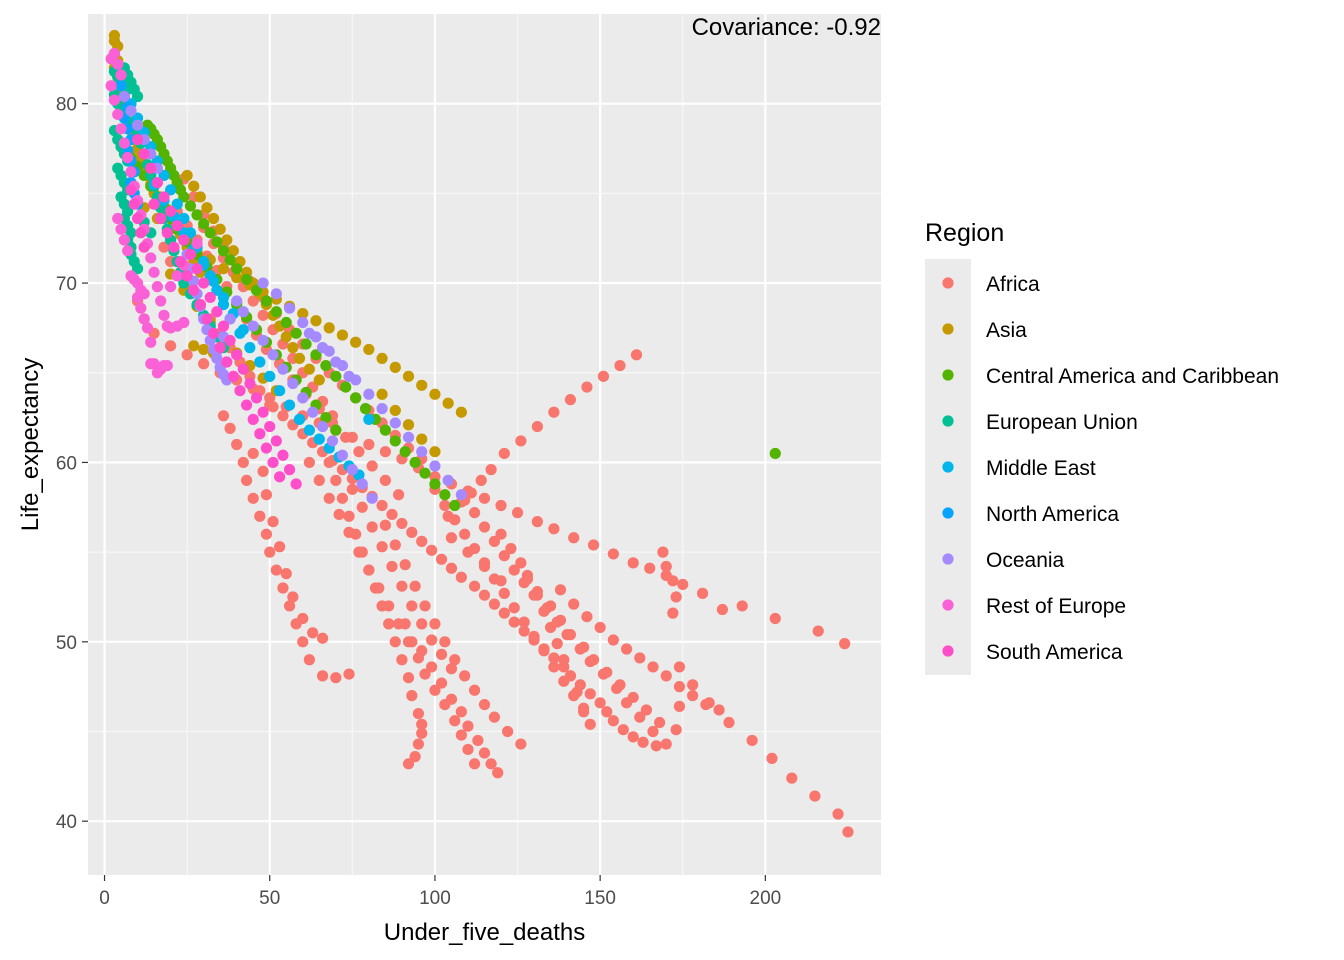 The height and width of the screenshot is (960, 1344). I want to click on y-tick-label: 60, so click(66, 463).